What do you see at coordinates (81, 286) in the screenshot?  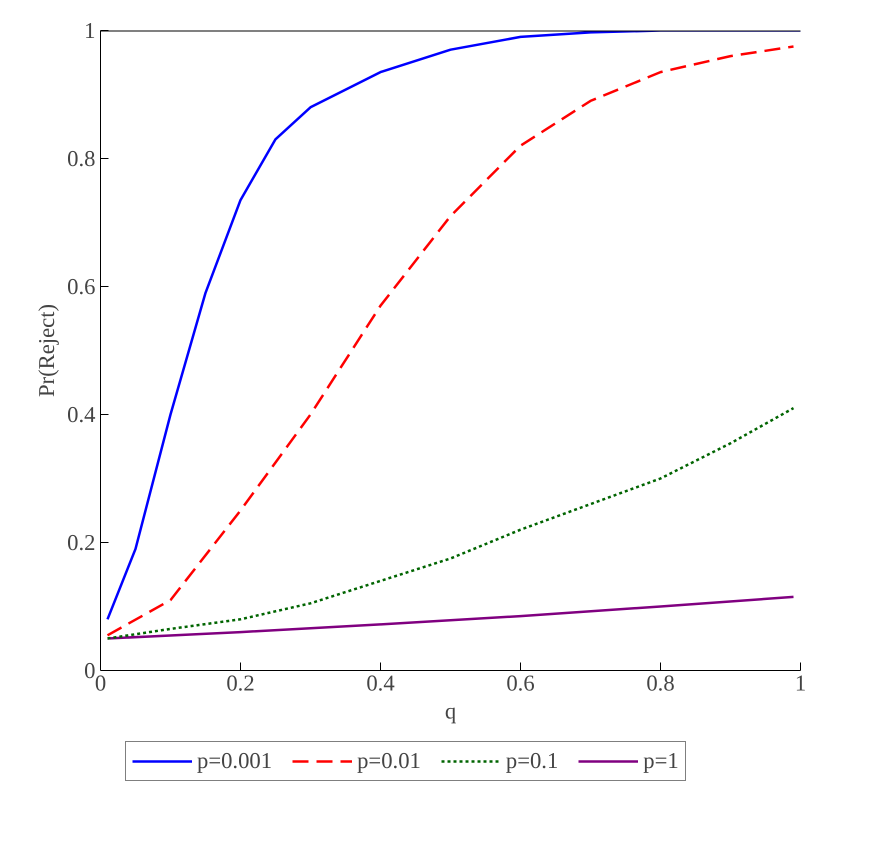 I see `y-tick-label: 0.6` at bounding box center [81, 286].